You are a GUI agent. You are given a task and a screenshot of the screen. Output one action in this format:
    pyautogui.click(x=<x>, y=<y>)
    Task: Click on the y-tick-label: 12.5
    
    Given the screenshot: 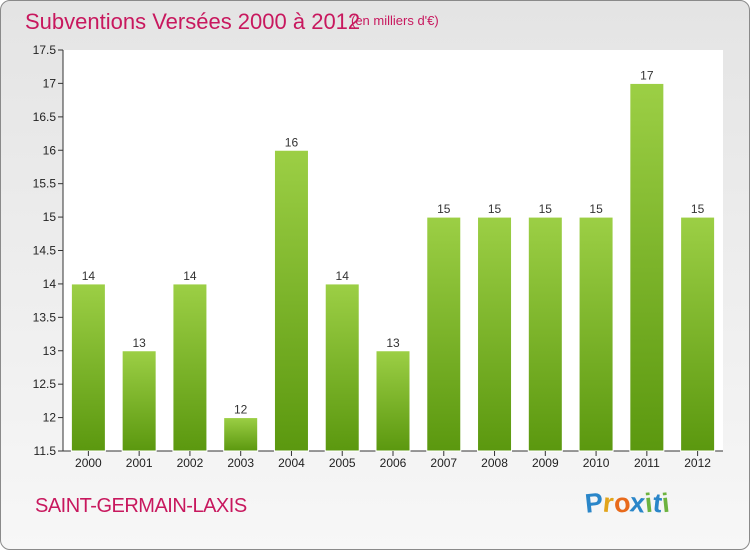 What is the action you would take?
    pyautogui.click(x=45, y=384)
    